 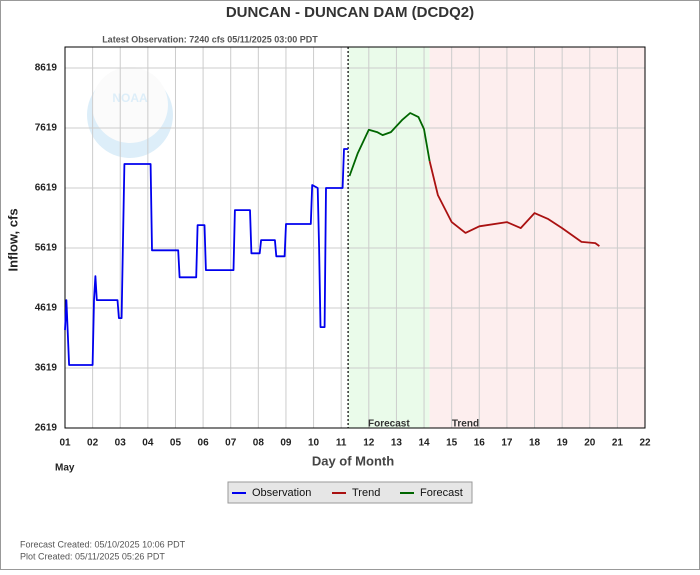 What do you see at coordinates (204, 443) in the screenshot?
I see `x-tick-label: 06` at bounding box center [204, 443].